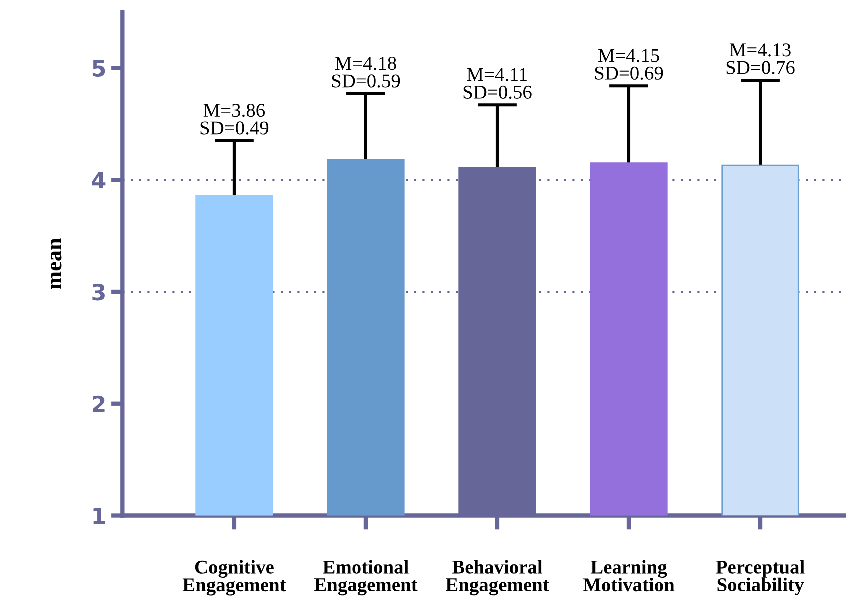 The image size is (846, 614). I want to click on y-tick-label: 1, so click(100, 516).